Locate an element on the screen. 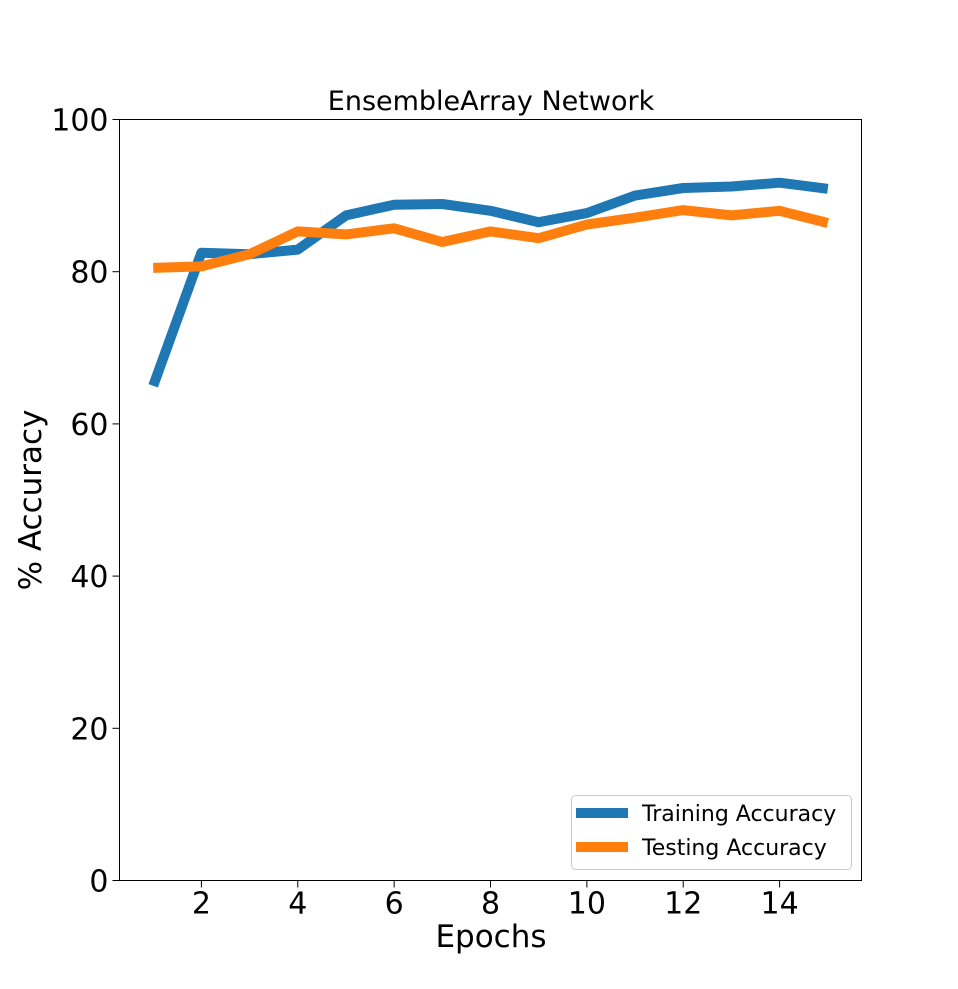 The image size is (958, 989). x-tick-label: 10 is located at coordinates (587, 904).